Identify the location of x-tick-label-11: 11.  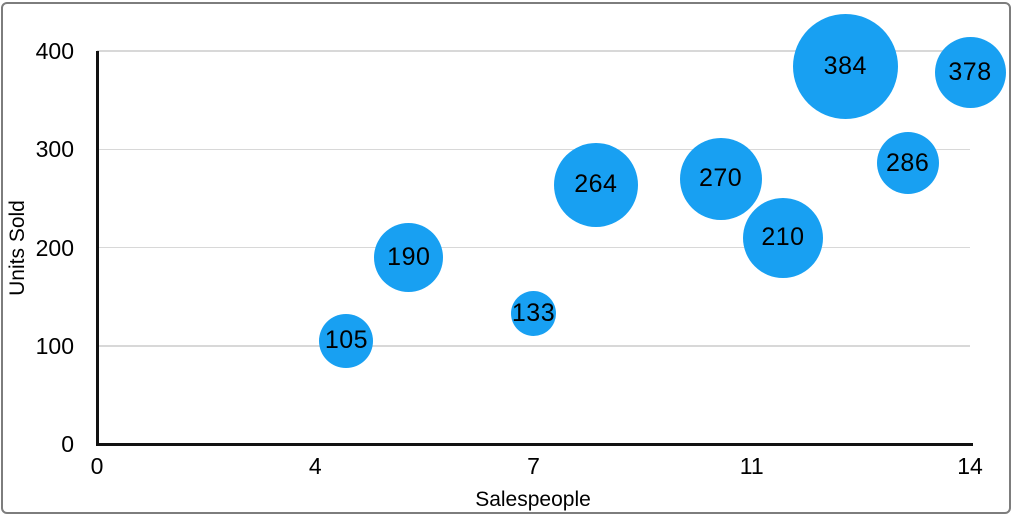
(751, 466).